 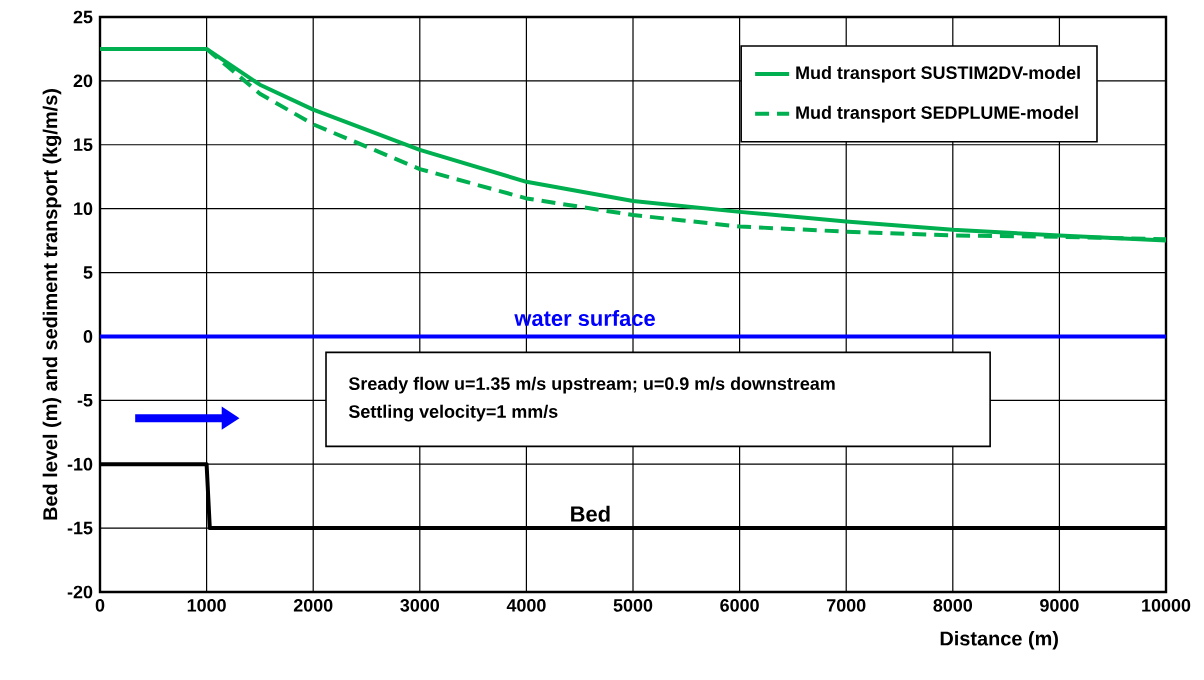 I want to click on x-tick-label: 0, so click(x=100, y=605).